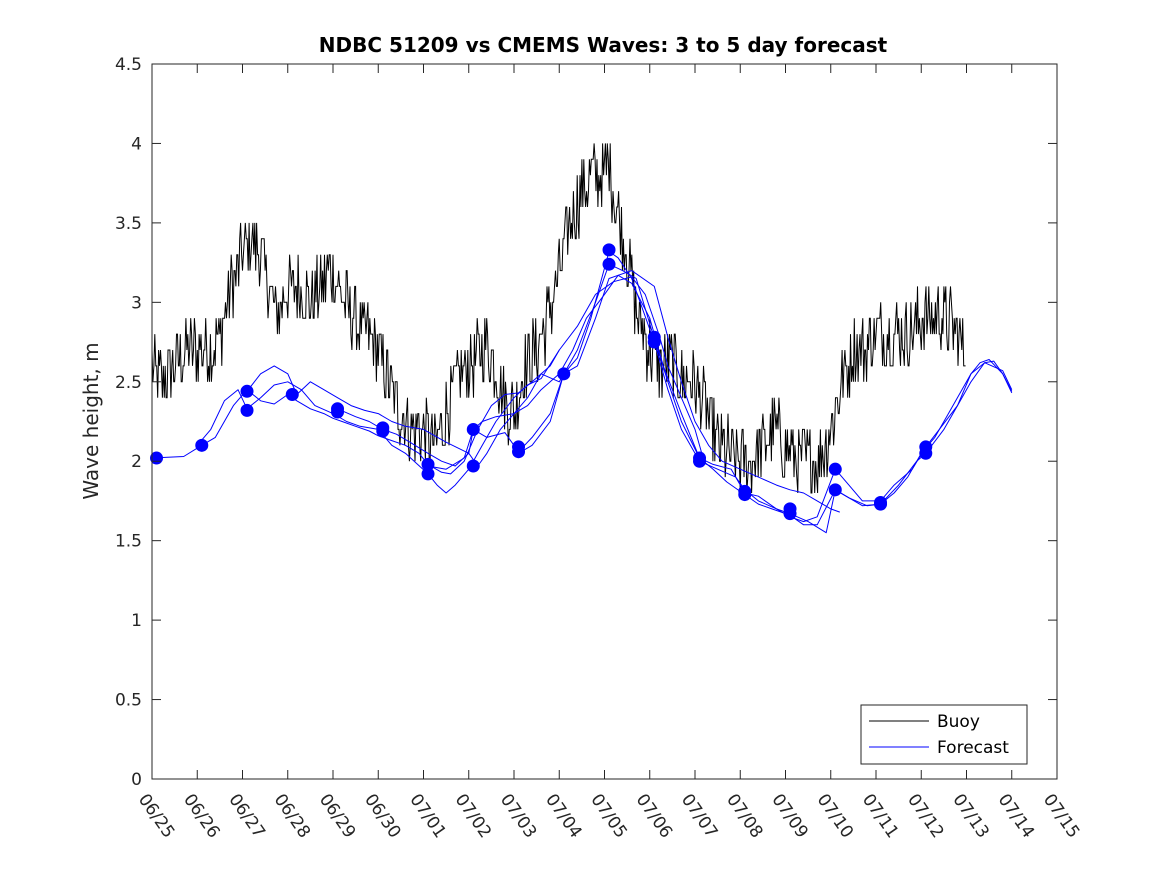 This screenshot has width=1167, height=875. I want to click on y-tick-label: 4, so click(136, 144).